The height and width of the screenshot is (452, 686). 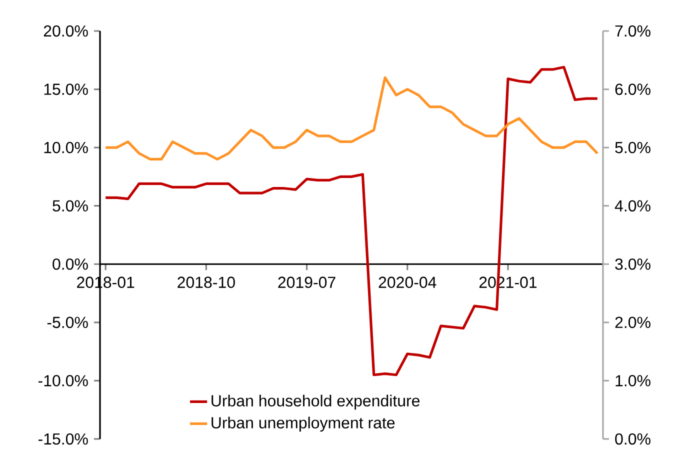 What do you see at coordinates (316, 402) in the screenshot?
I see `legend-label: Urban household expenditure` at bounding box center [316, 402].